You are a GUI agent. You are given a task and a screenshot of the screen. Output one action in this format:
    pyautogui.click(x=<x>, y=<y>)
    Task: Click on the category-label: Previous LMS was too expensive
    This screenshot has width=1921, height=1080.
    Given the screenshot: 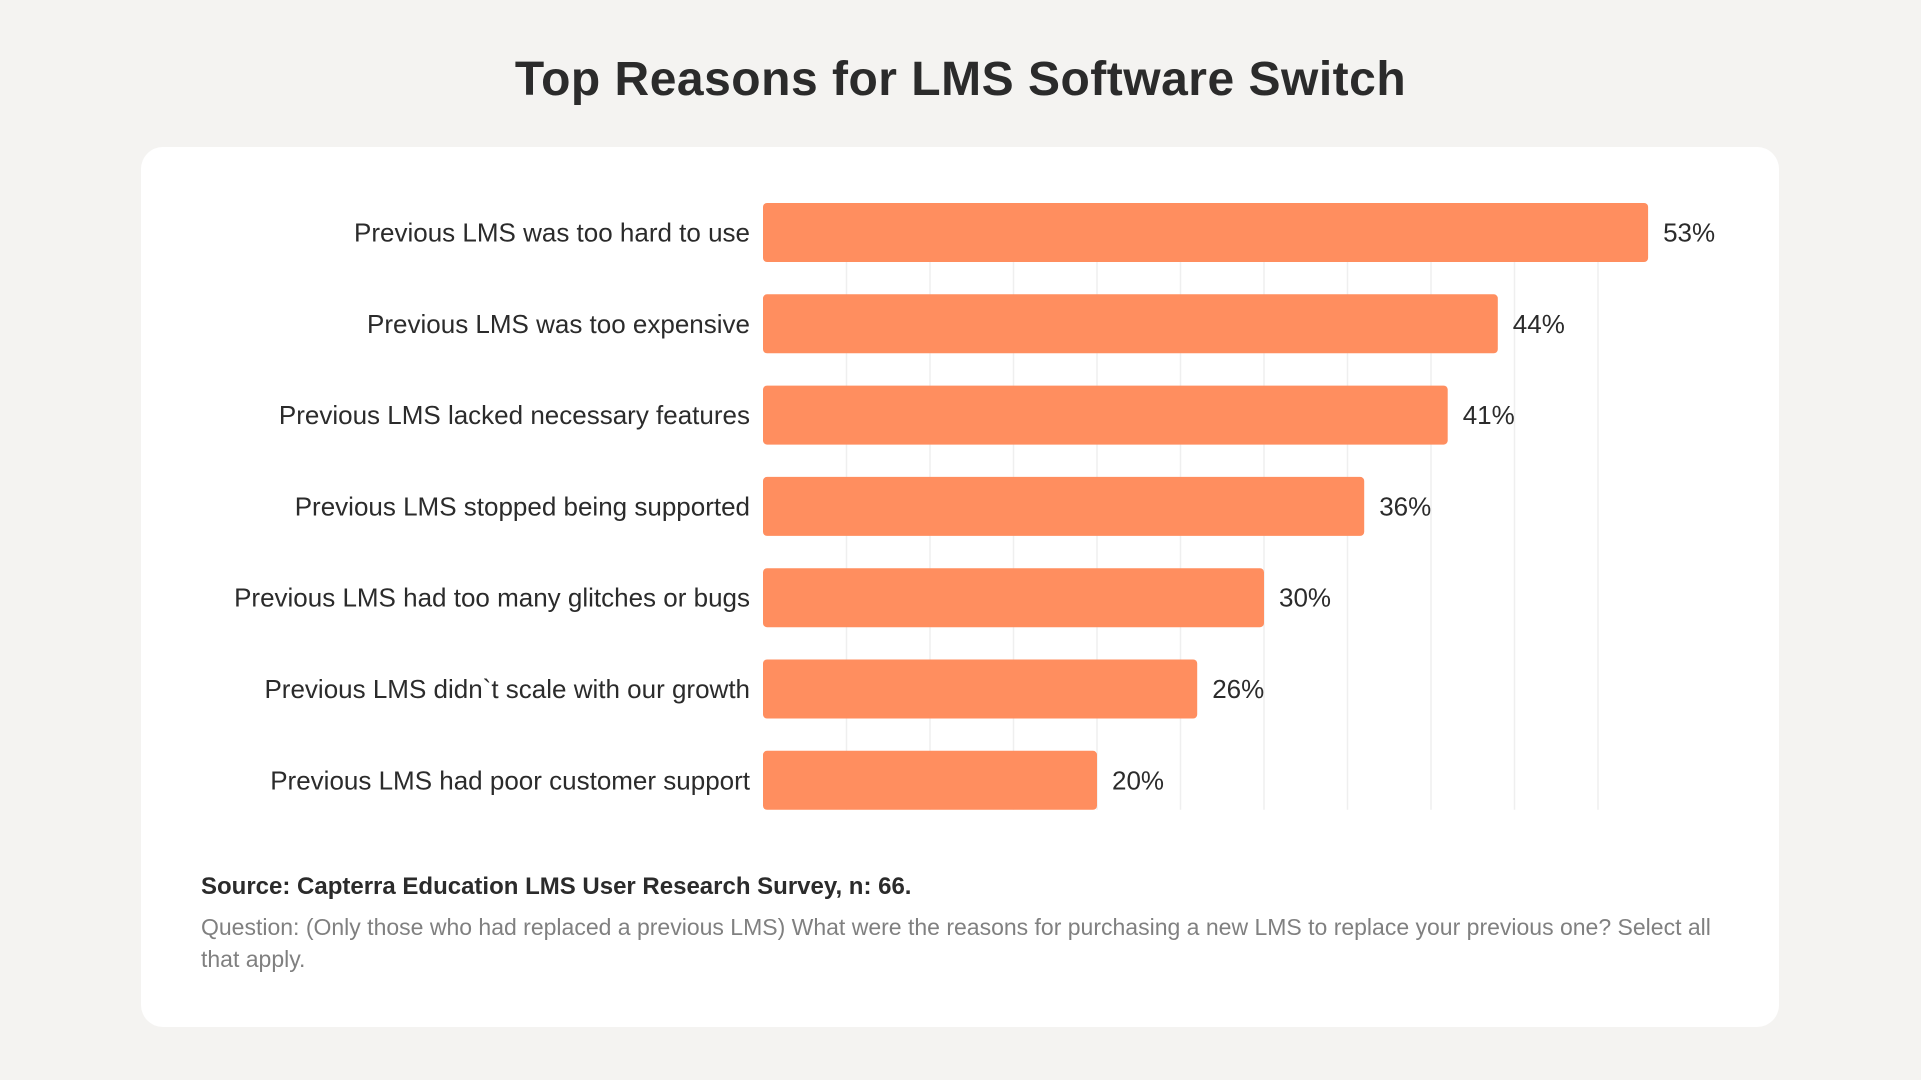 What is the action you would take?
    pyautogui.click(x=558, y=324)
    